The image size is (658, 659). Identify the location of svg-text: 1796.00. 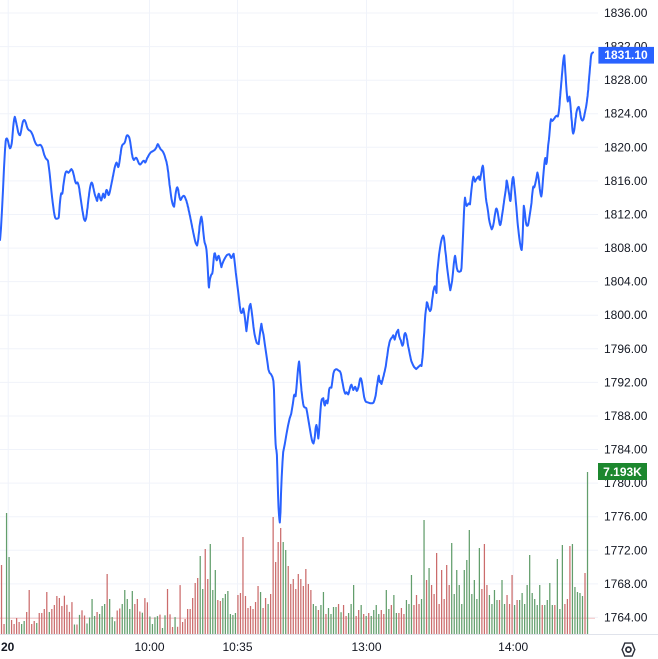
(626, 349).